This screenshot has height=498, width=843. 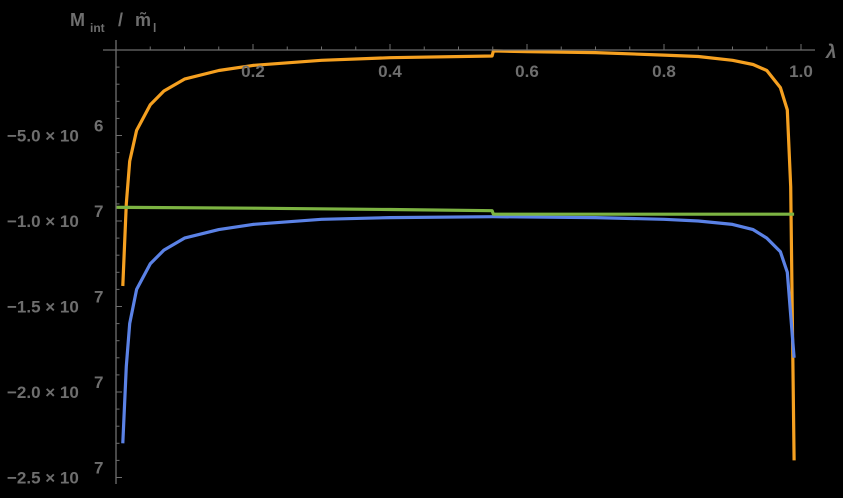 I want to click on x-ticks: 0.2 0.4 0.6 0.8 1.0, so click(x=481, y=62).